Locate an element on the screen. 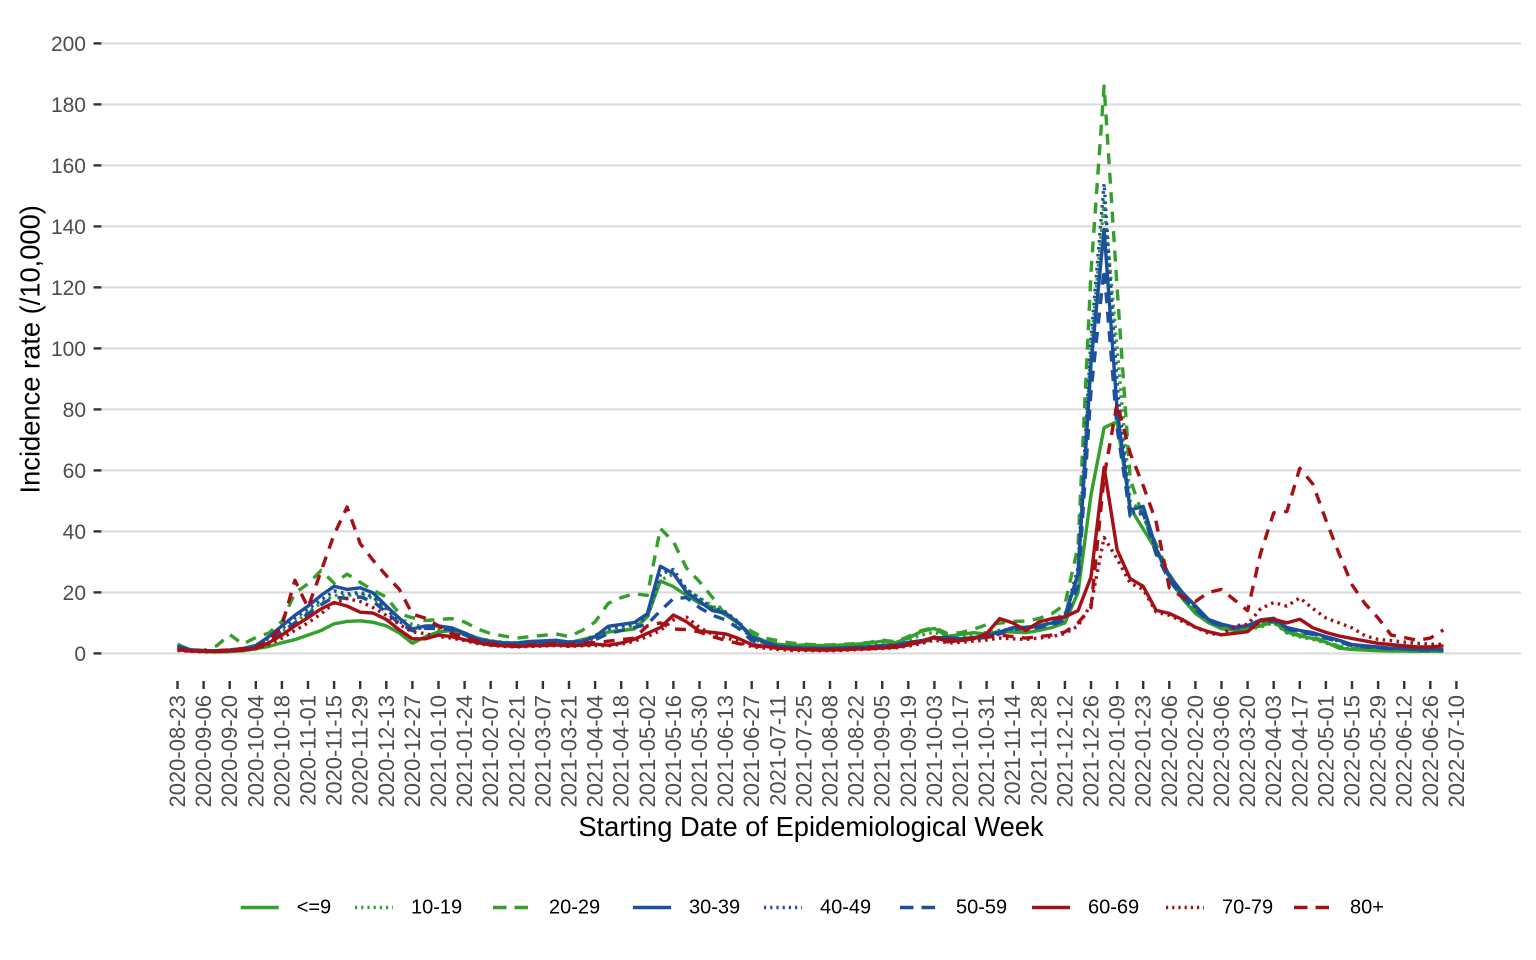 This screenshot has height=960, width=1536. svg-text: 2020-12-13 is located at coordinates (386, 751).